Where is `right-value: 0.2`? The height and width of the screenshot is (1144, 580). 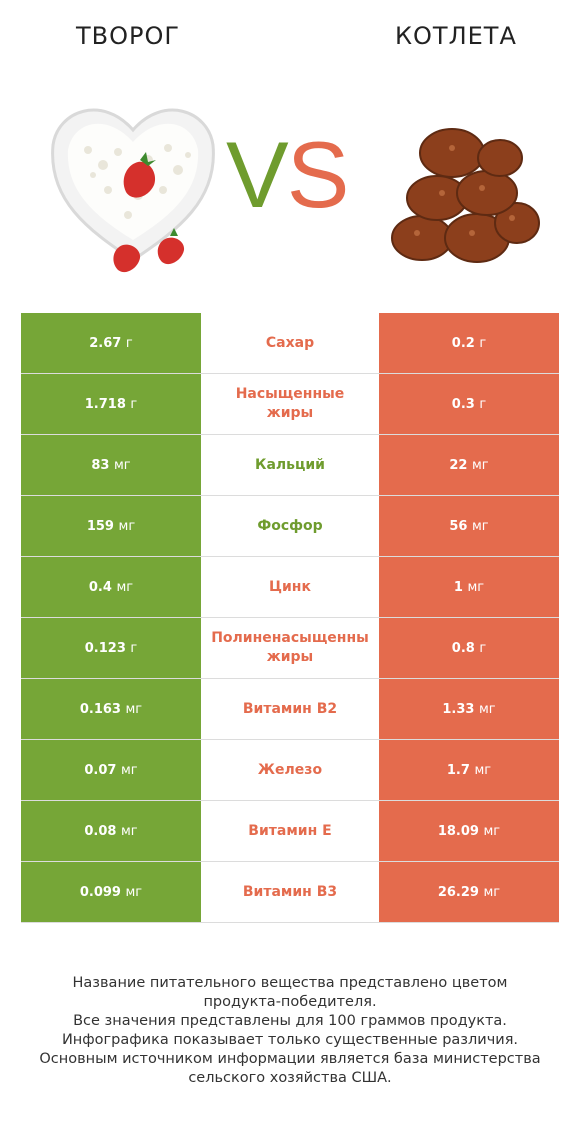 right-value: 0.2 is located at coordinates (463, 343).